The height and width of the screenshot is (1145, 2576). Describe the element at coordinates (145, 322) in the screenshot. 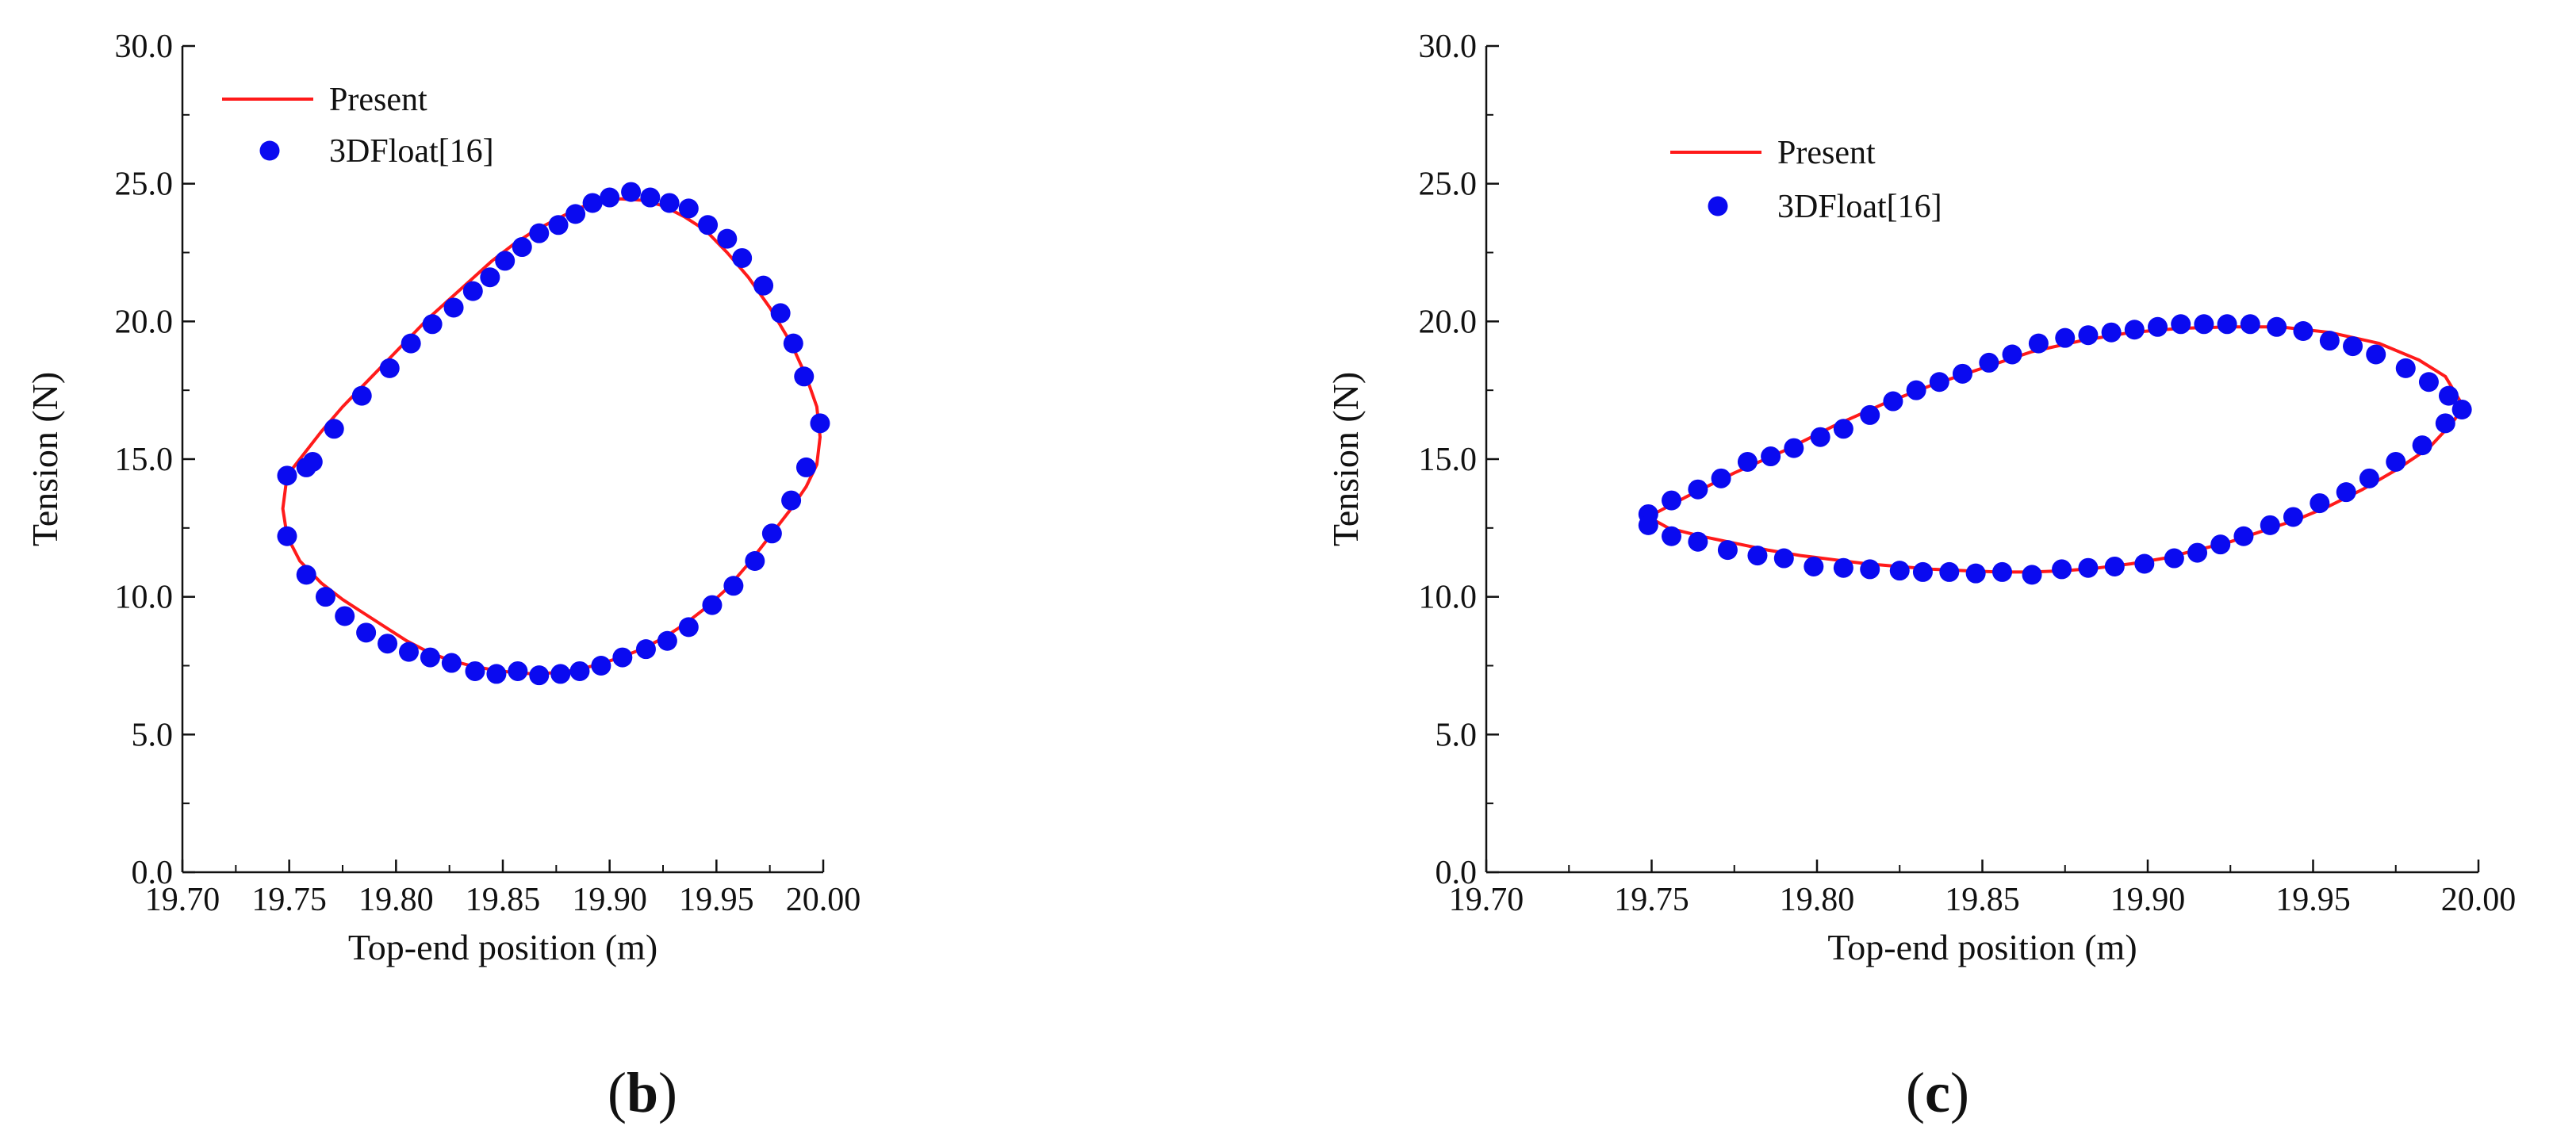

I see `y-tick-label-b: 20.0` at that location.